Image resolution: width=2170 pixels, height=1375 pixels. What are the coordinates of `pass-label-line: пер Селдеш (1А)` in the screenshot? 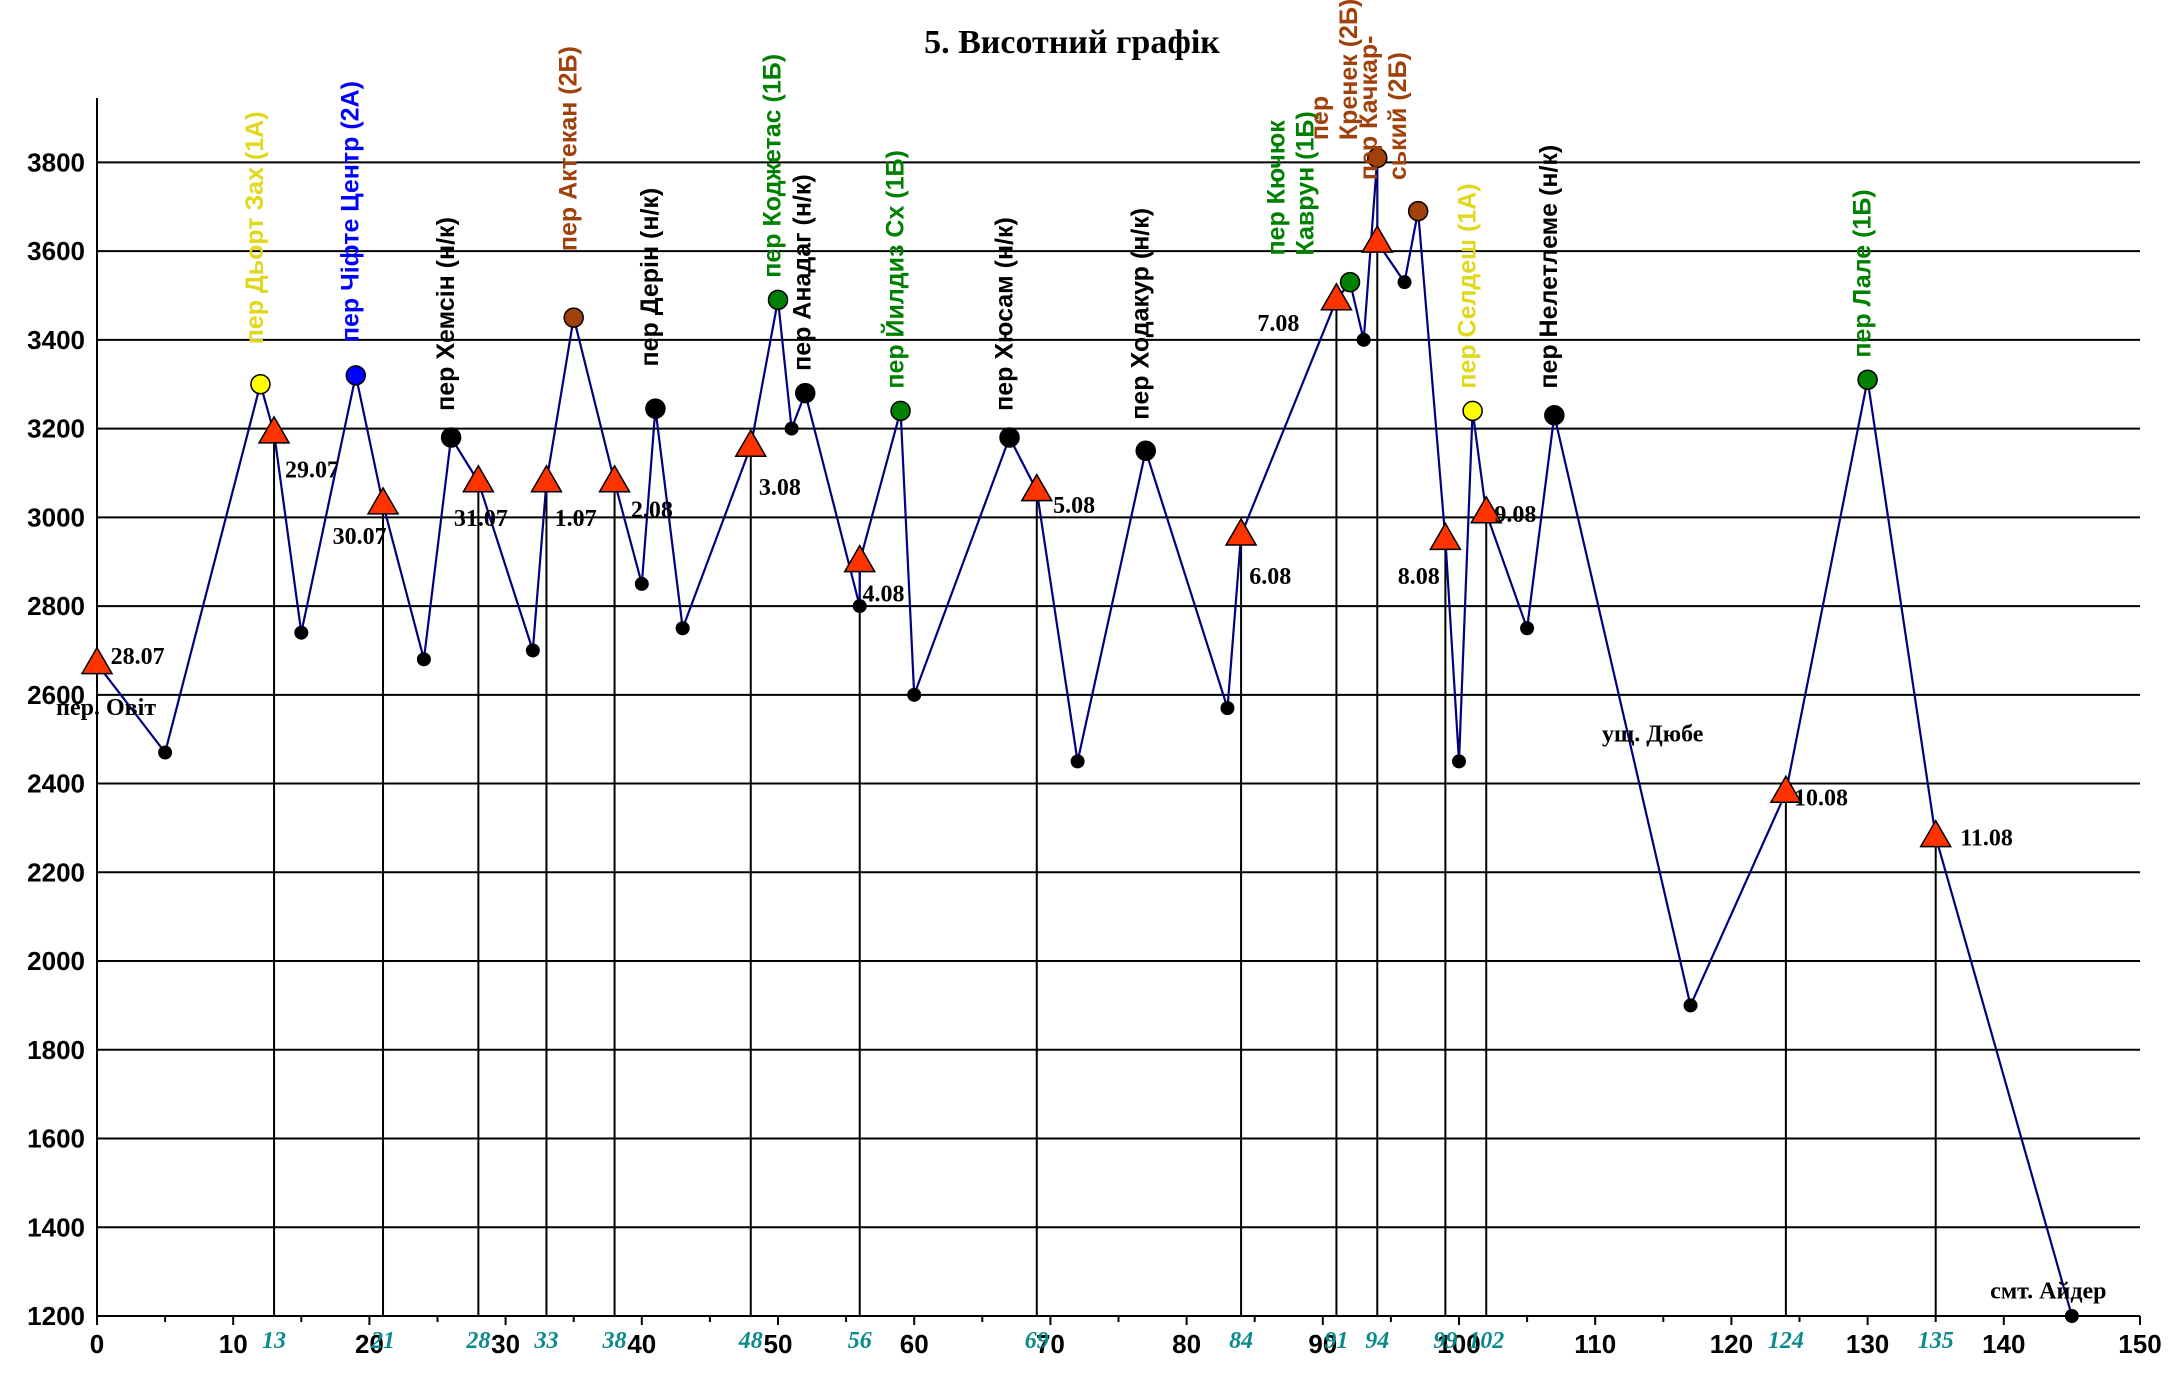 It's located at (1467, 285).